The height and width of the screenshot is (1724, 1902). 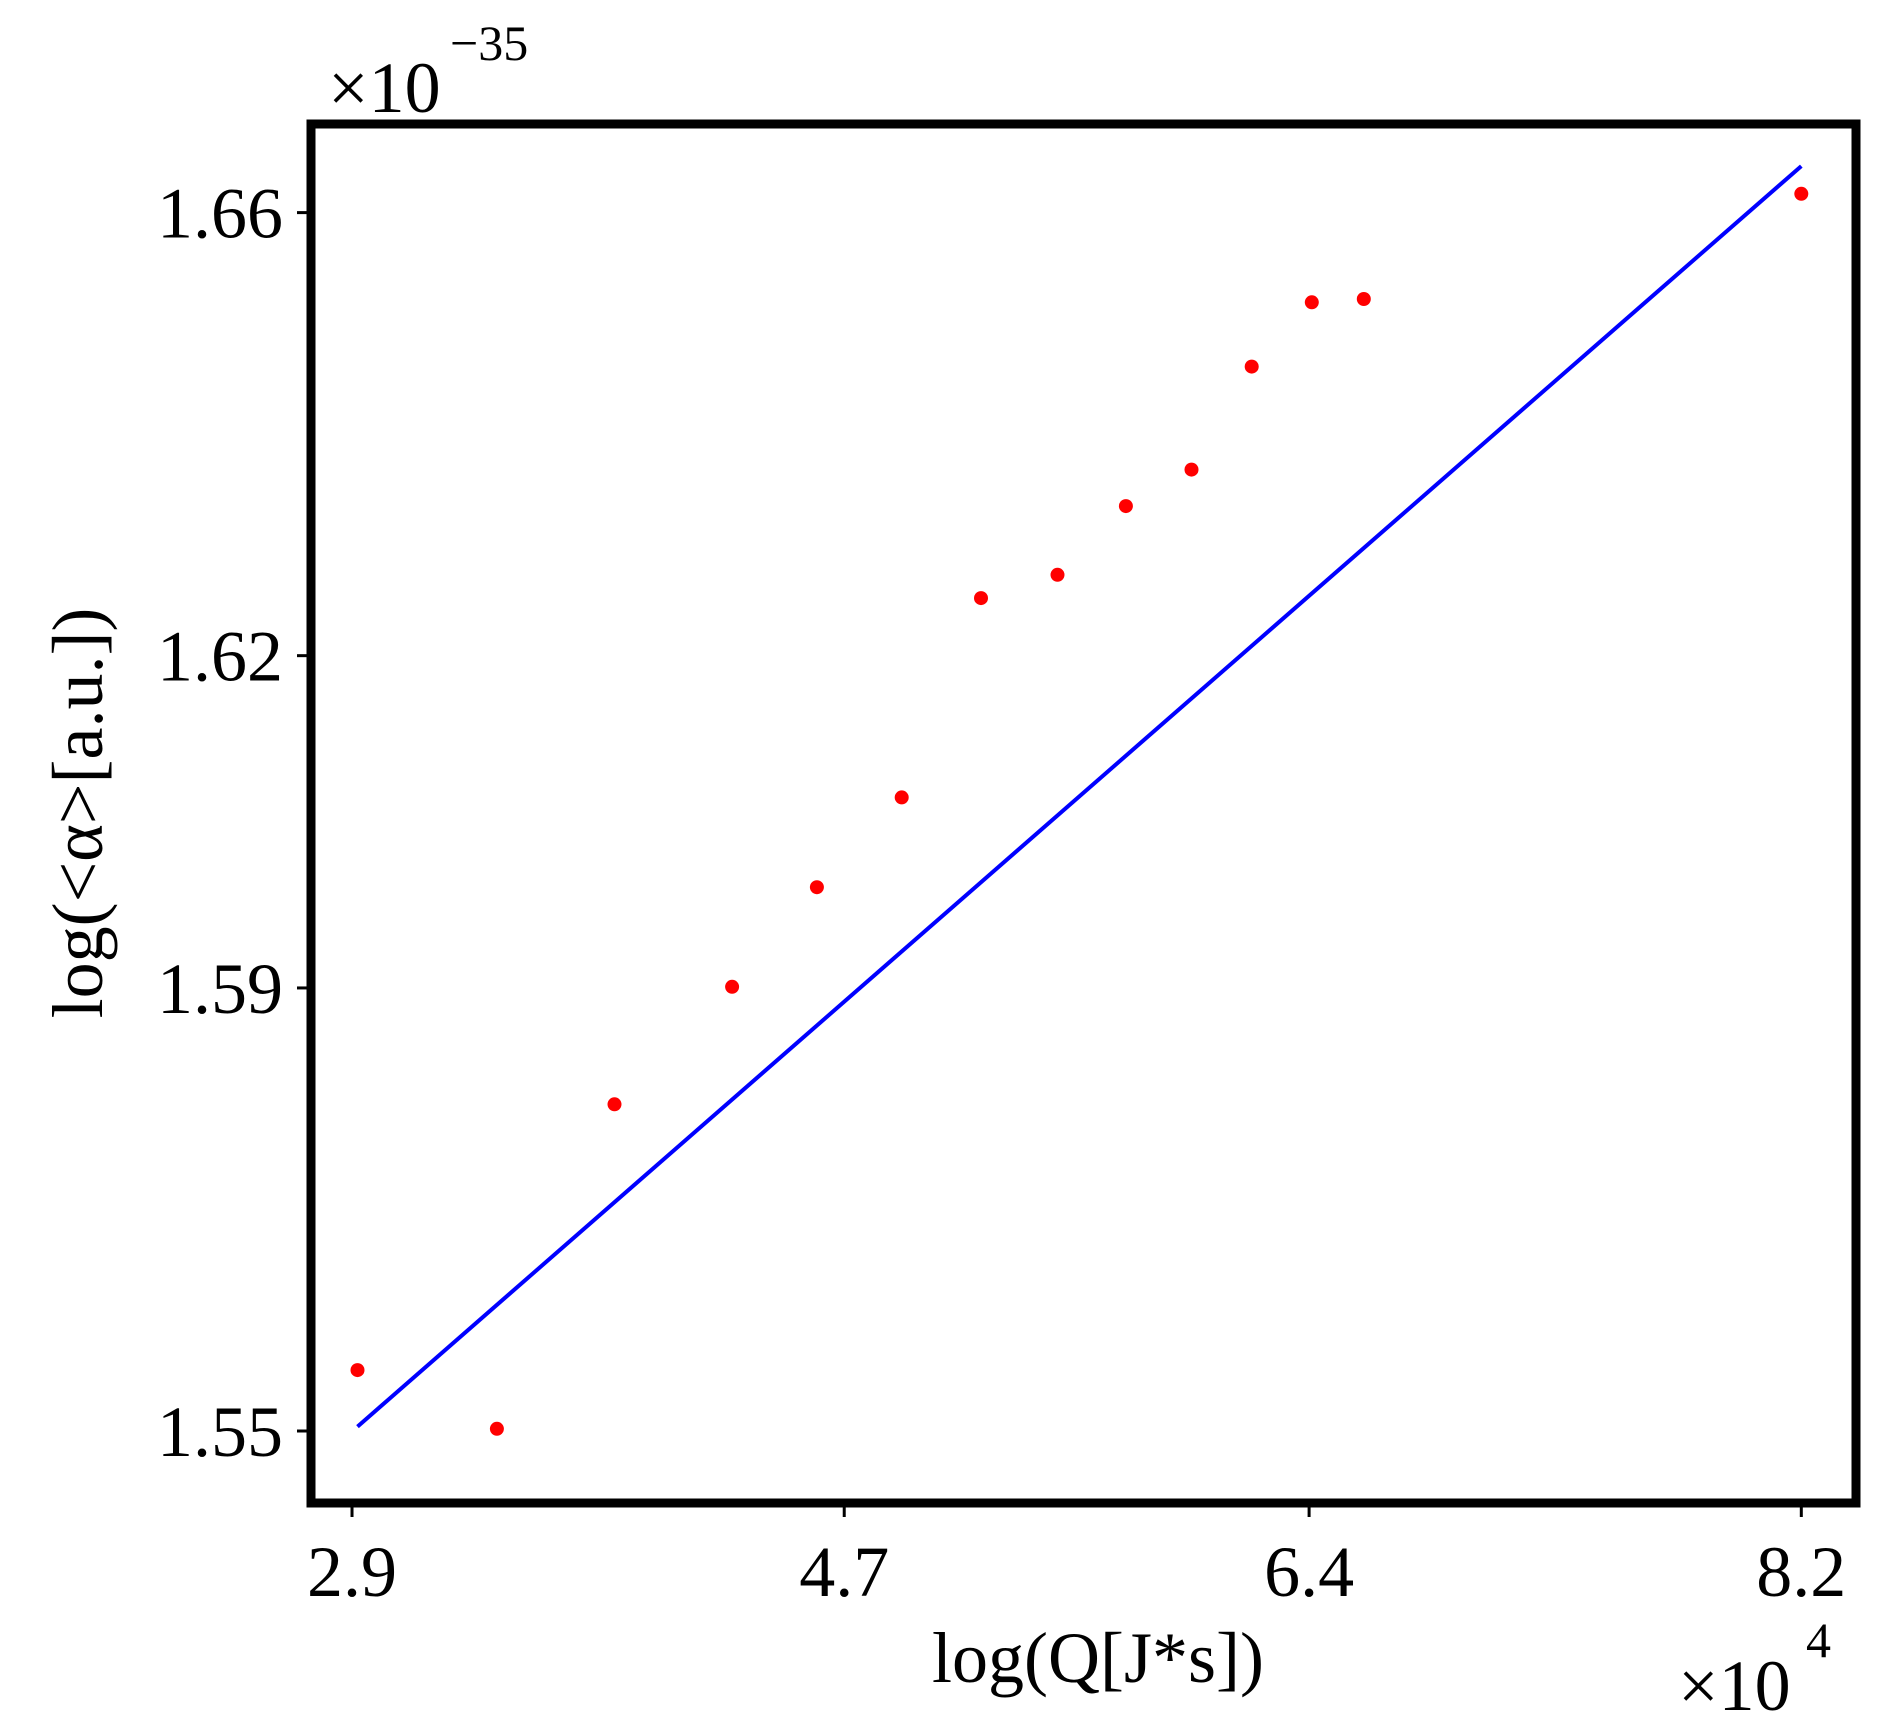 What do you see at coordinates (232, 823) in the screenshot?
I see `y-axis-ticks: 1.55 1.59 1.62 1.66` at bounding box center [232, 823].